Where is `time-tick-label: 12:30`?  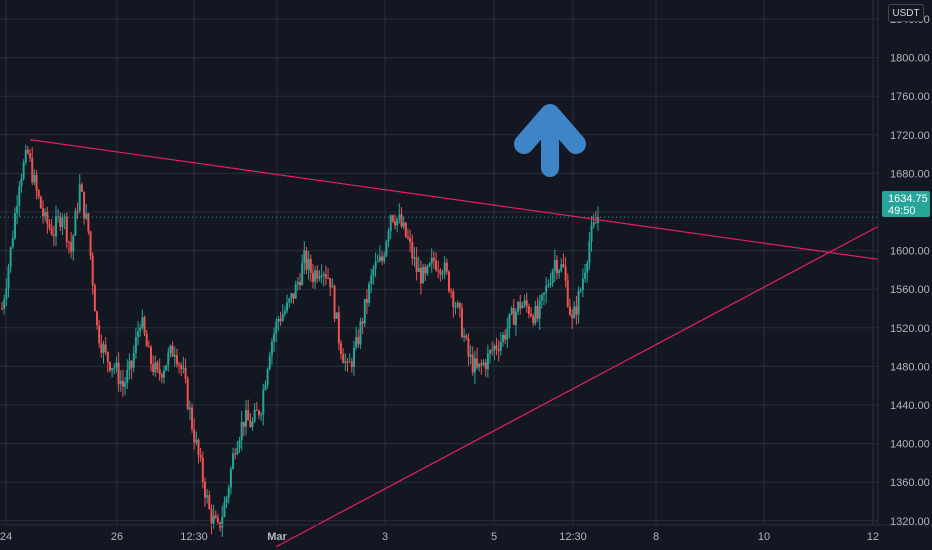
time-tick-label: 12:30 is located at coordinates (573, 537).